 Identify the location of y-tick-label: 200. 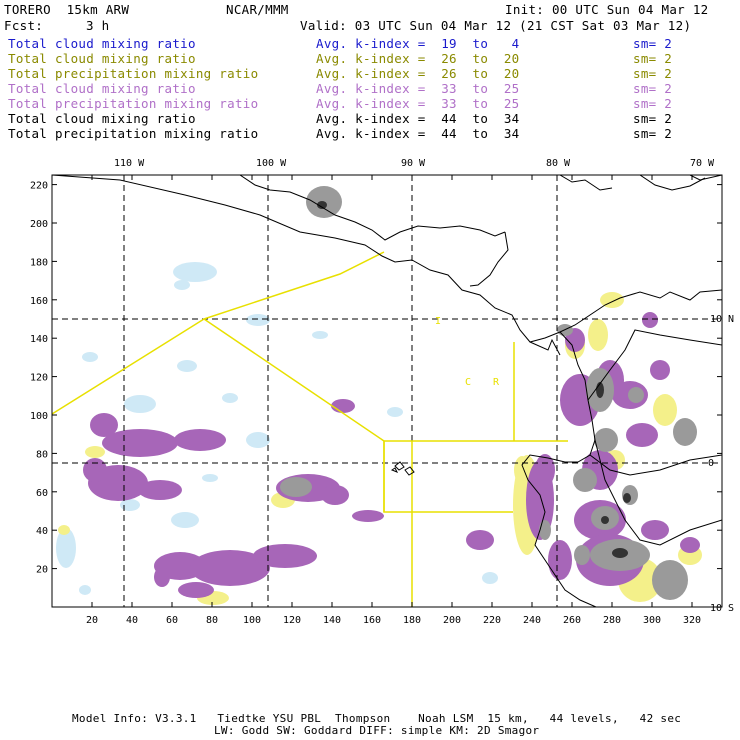
(39, 224).